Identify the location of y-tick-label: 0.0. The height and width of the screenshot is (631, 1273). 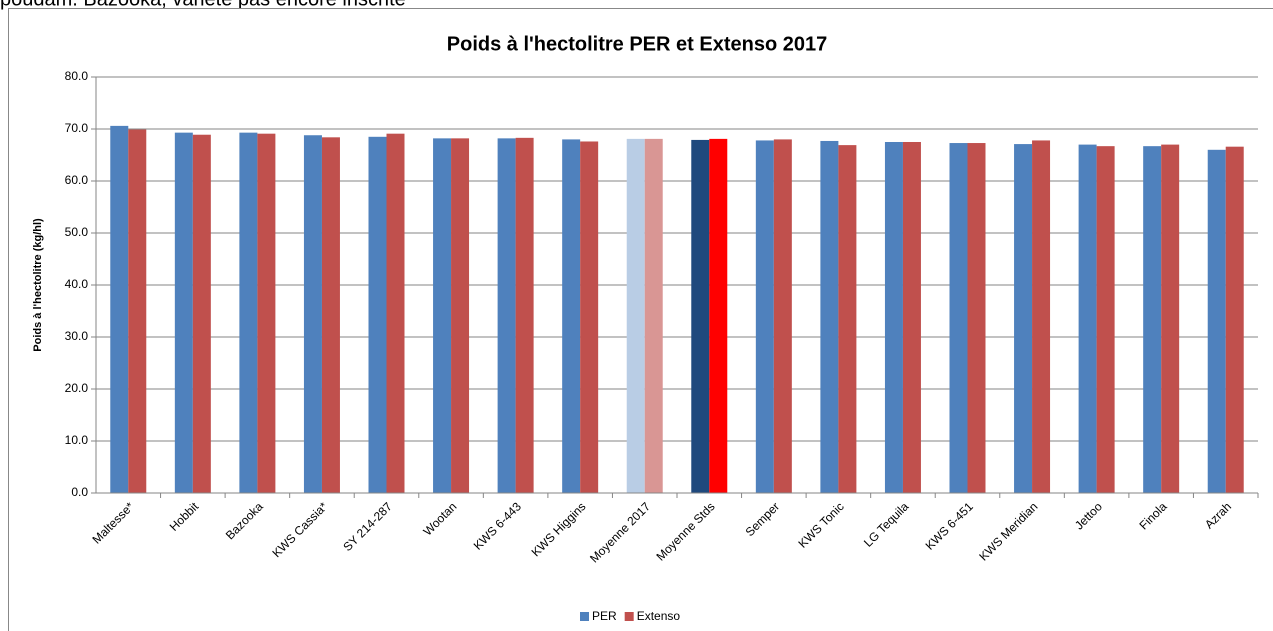
(79, 492).